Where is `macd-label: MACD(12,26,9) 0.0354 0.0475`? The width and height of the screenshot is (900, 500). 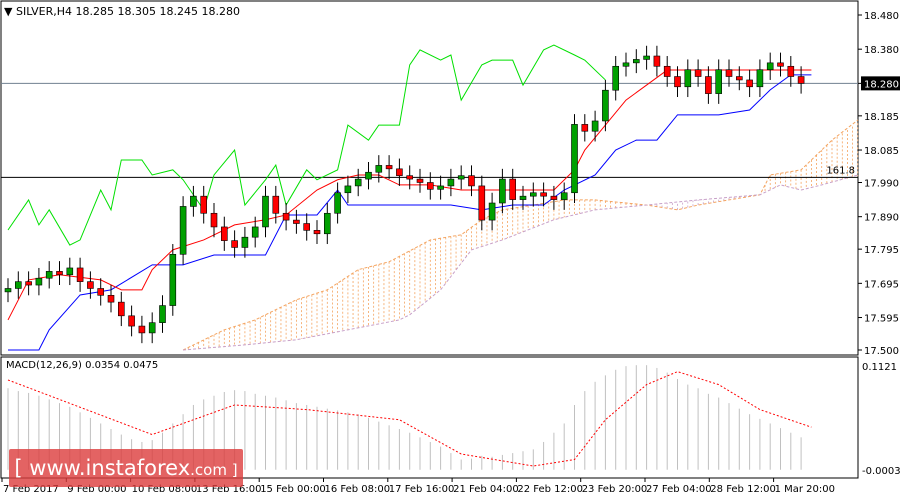 macd-label: MACD(12,26,9) 0.0354 0.0475 is located at coordinates (82, 365).